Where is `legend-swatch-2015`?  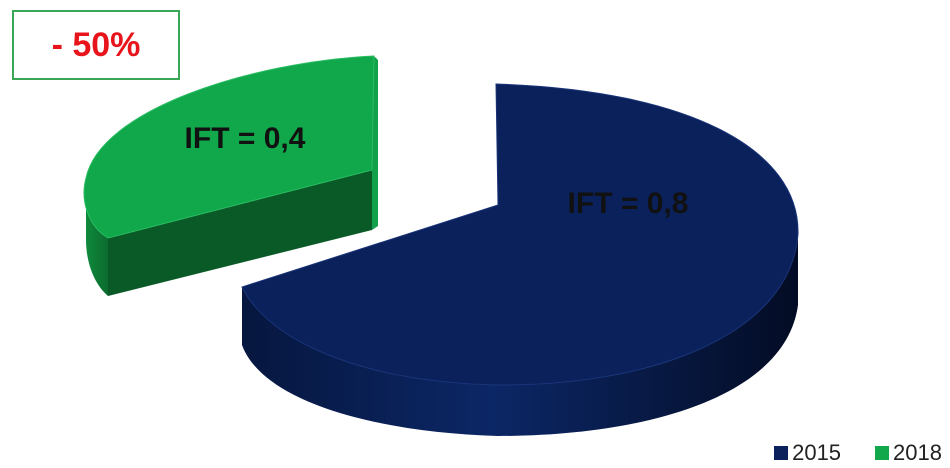
legend-swatch-2015 is located at coordinates (781, 453).